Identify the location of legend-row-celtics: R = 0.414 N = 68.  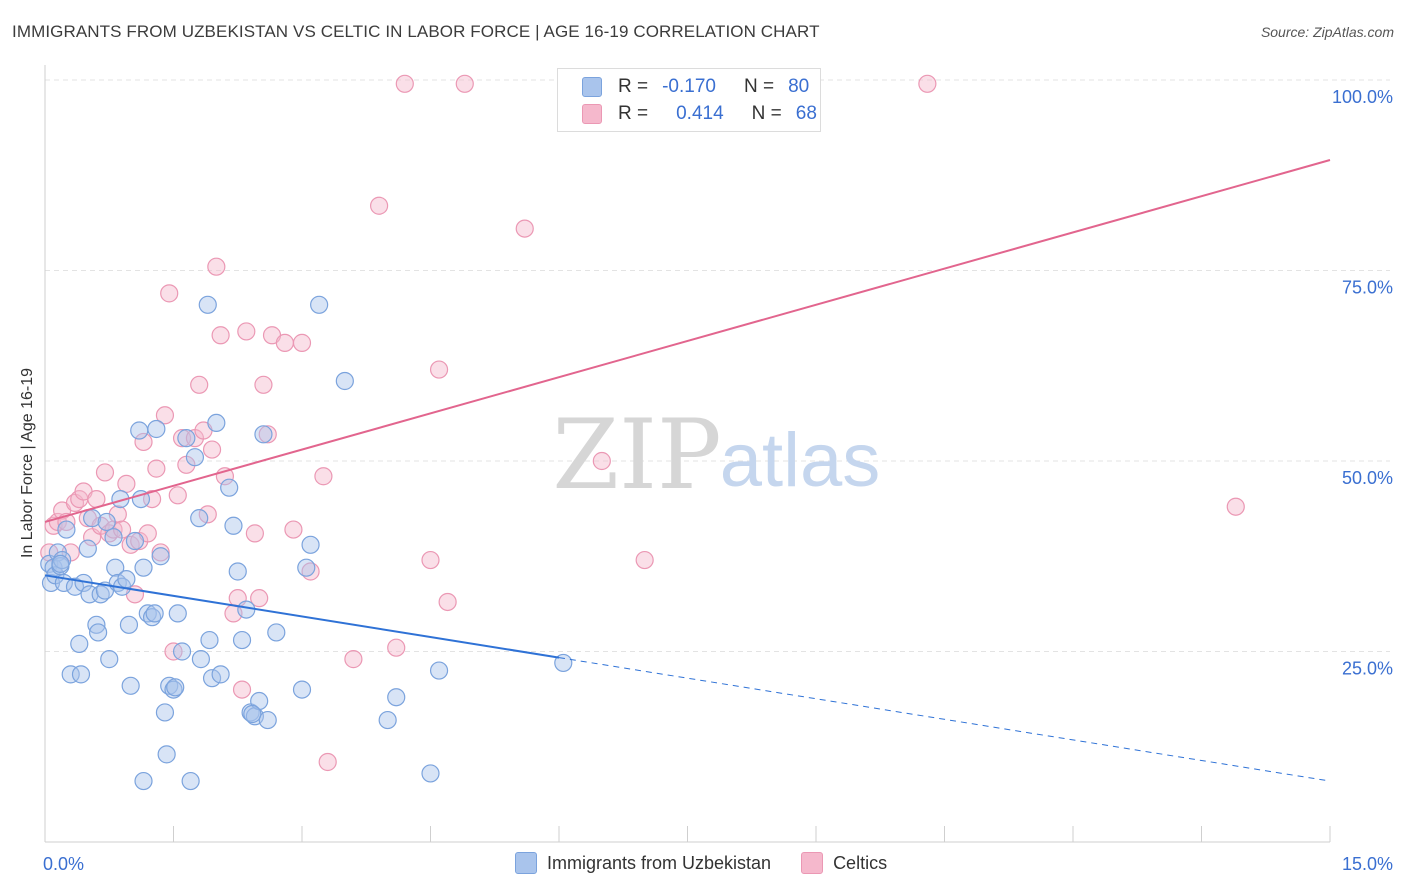
(699, 114).